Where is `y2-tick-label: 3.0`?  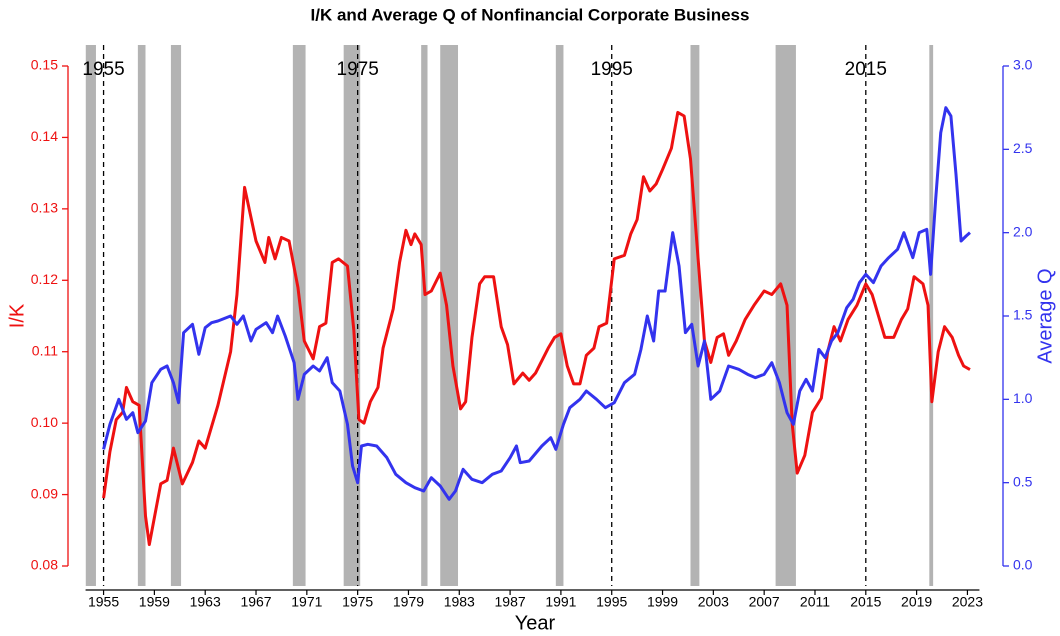 y2-tick-label: 3.0 is located at coordinates (1023, 65).